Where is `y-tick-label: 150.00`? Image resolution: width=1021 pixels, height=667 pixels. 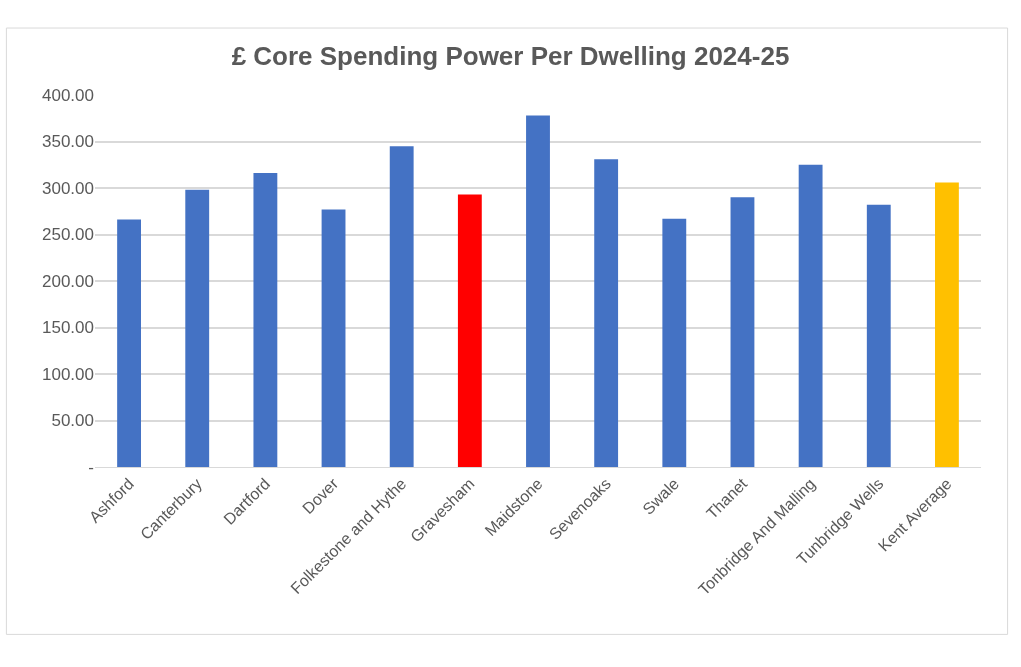 y-tick-label: 150.00 is located at coordinates (68, 328).